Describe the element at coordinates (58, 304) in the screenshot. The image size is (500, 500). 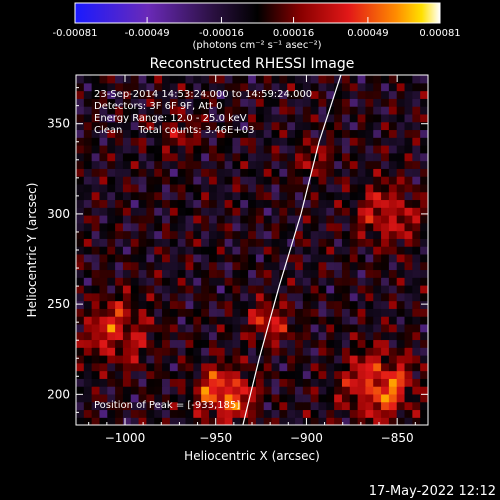
I see `y-tick-label: 250` at that location.